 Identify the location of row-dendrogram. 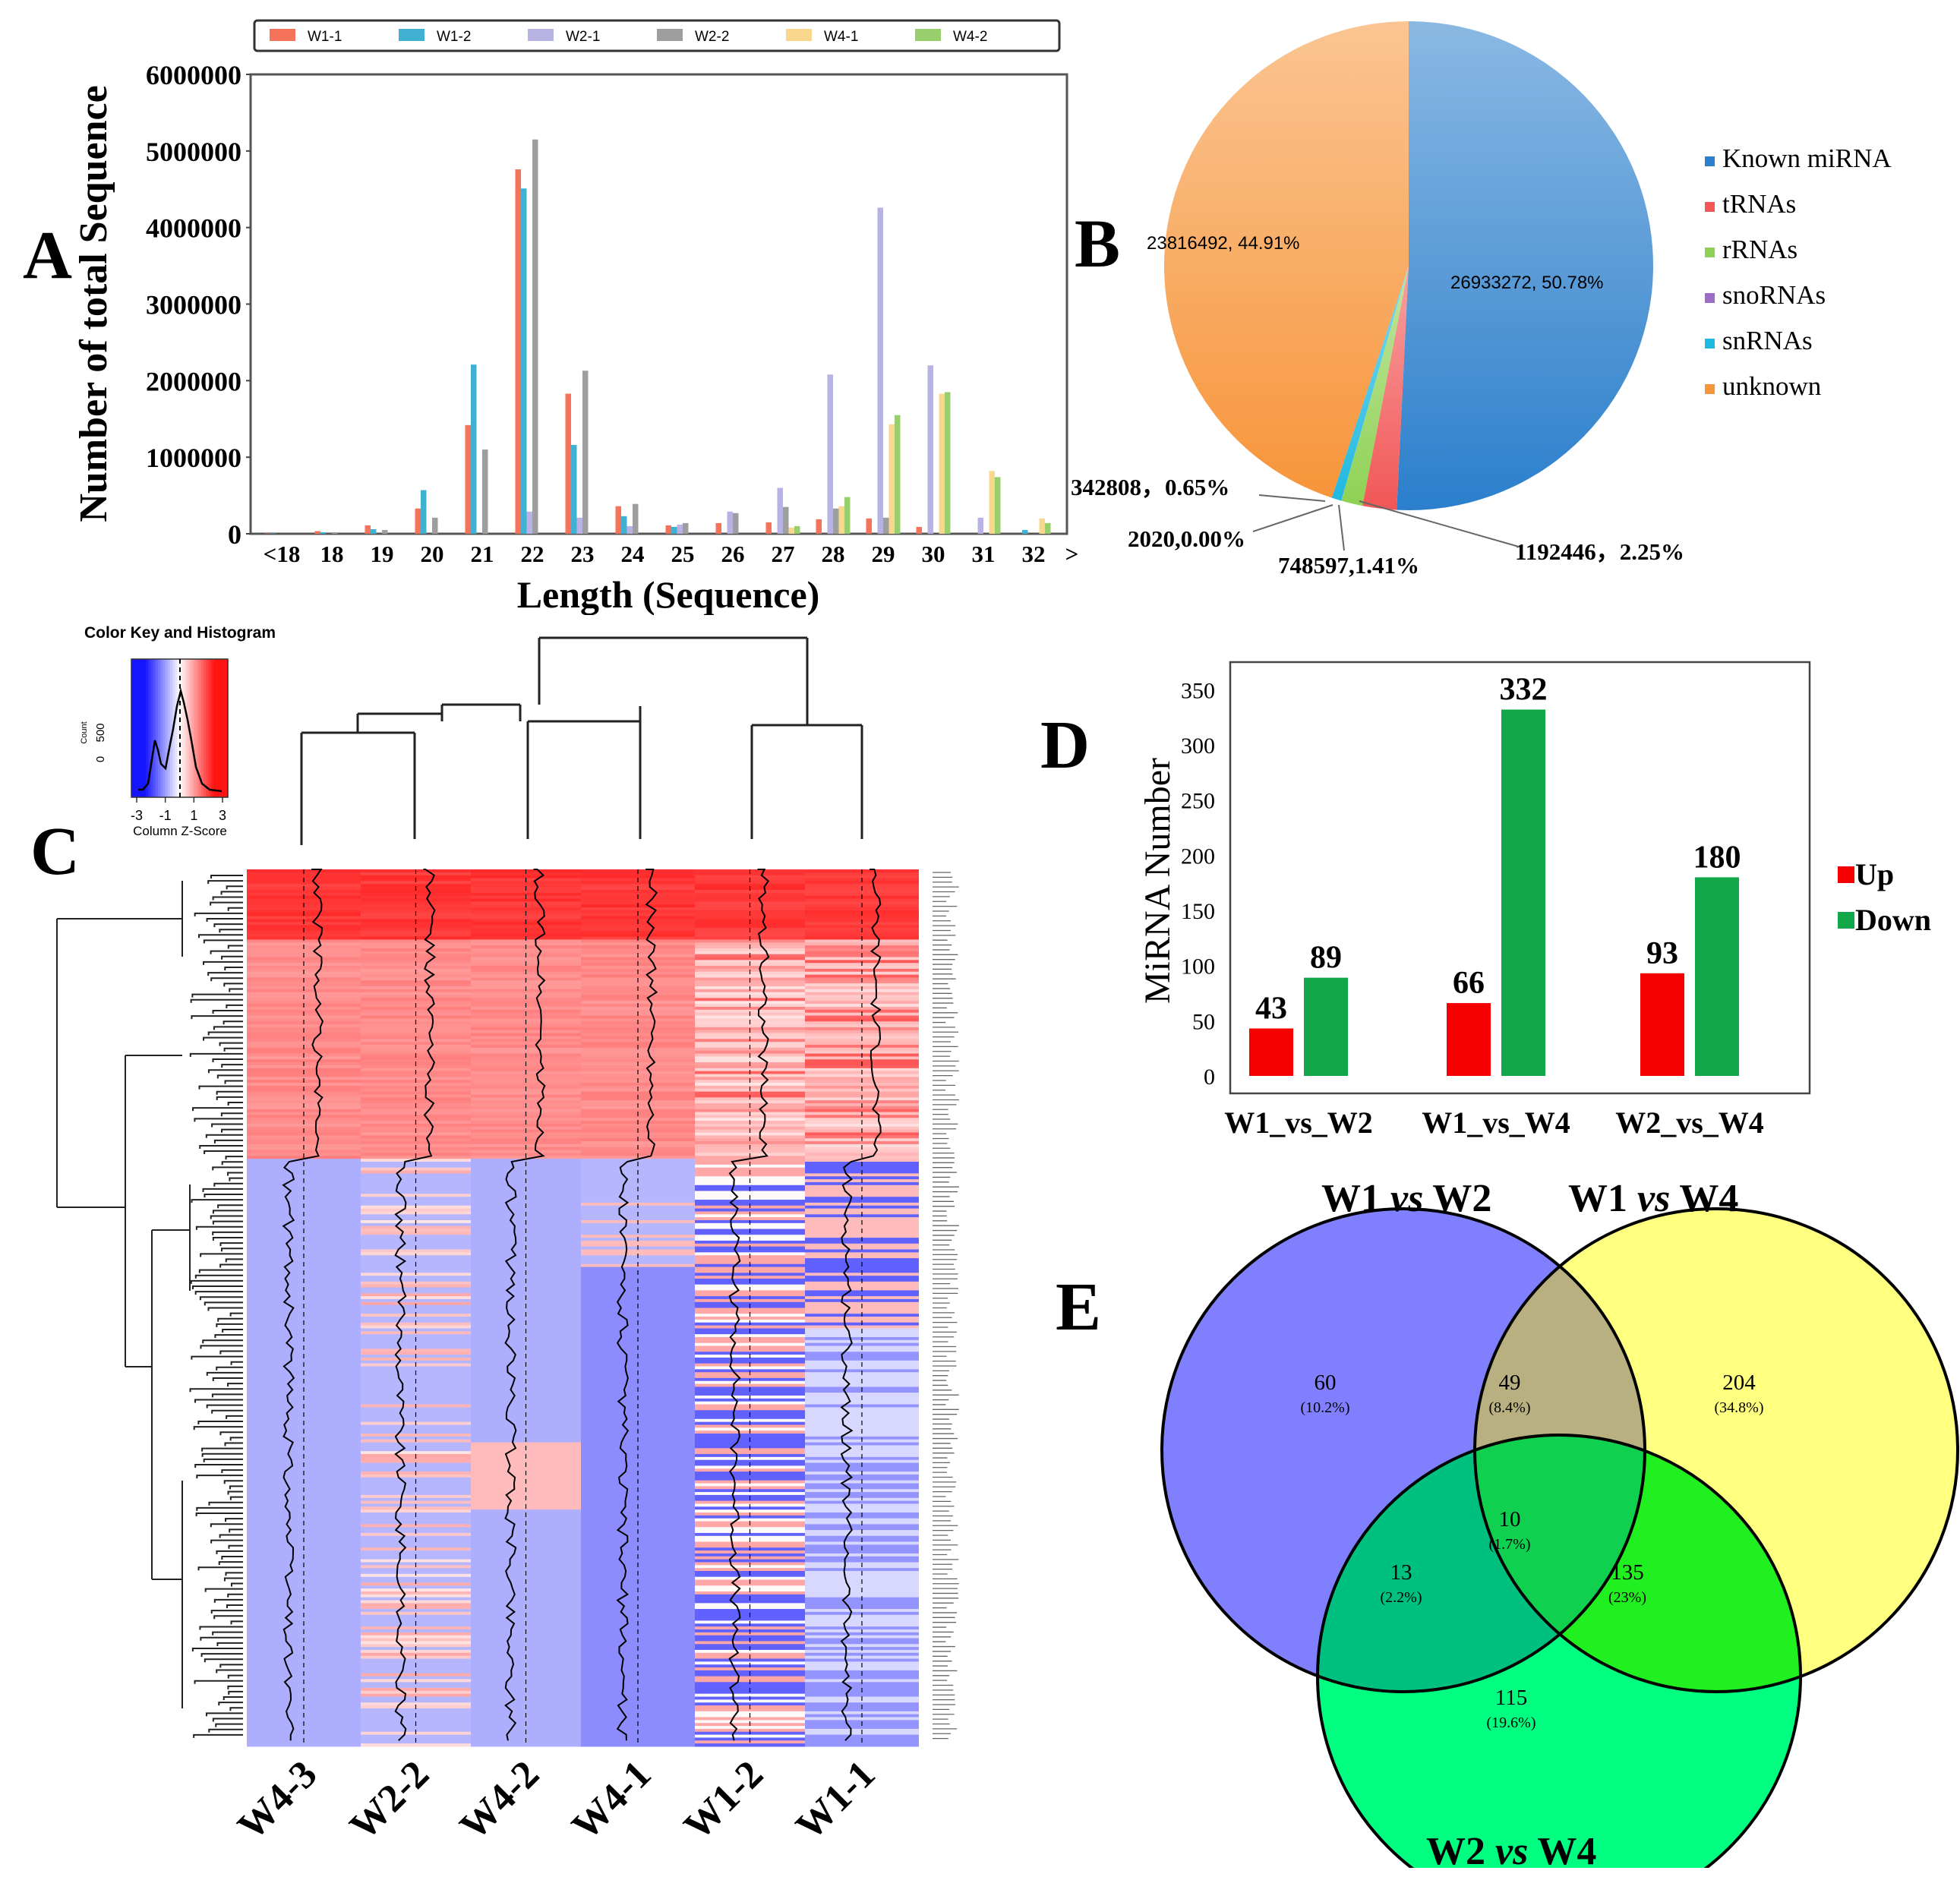
(149, 1307).